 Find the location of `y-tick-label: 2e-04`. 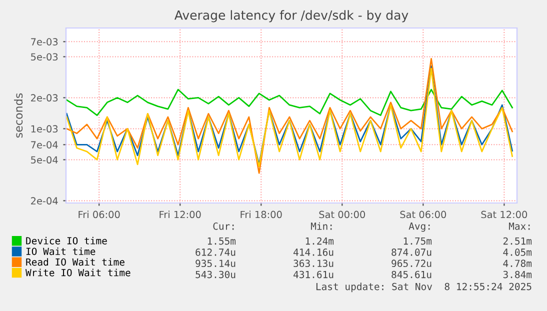

y-tick-label: 2e-04 is located at coordinates (44, 201).